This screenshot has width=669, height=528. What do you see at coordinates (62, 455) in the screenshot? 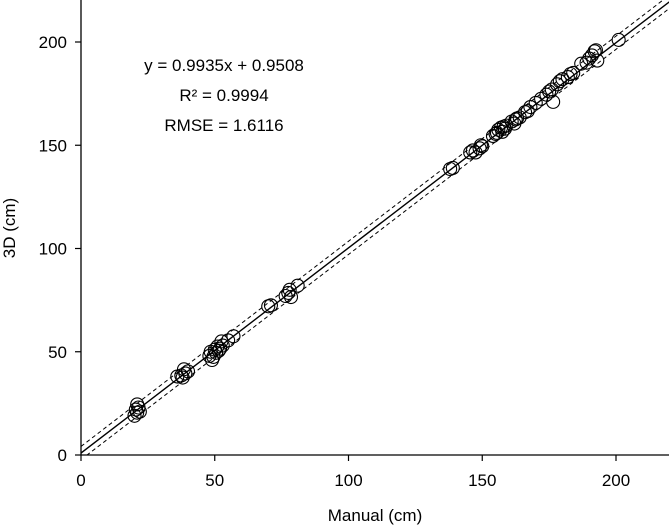
I see `y-tick-label: 0` at bounding box center [62, 455].